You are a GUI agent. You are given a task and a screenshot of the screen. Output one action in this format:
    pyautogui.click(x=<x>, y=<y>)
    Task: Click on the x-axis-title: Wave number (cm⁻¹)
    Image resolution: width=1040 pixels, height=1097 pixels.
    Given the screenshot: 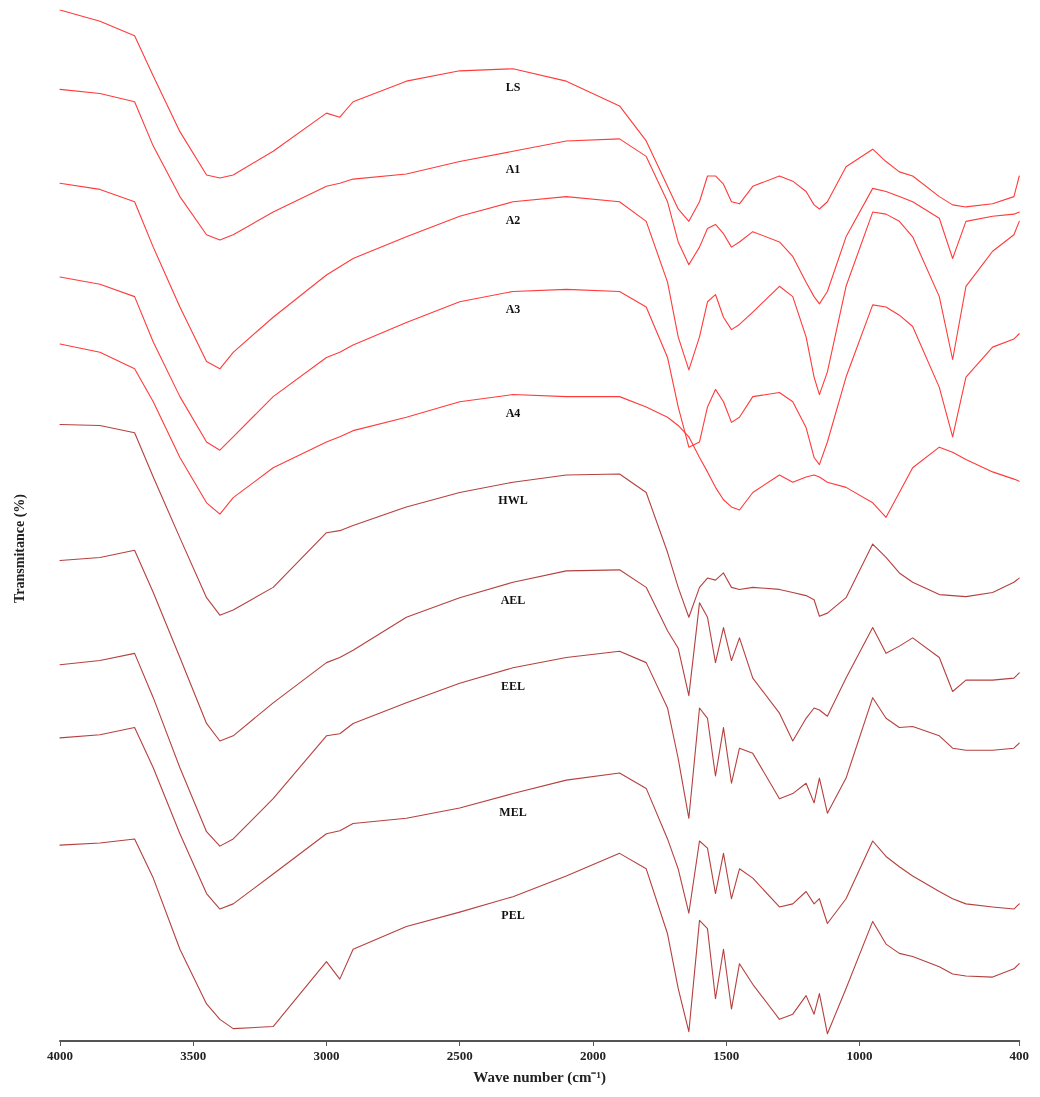 What is the action you would take?
    pyautogui.click(x=539, y=1077)
    